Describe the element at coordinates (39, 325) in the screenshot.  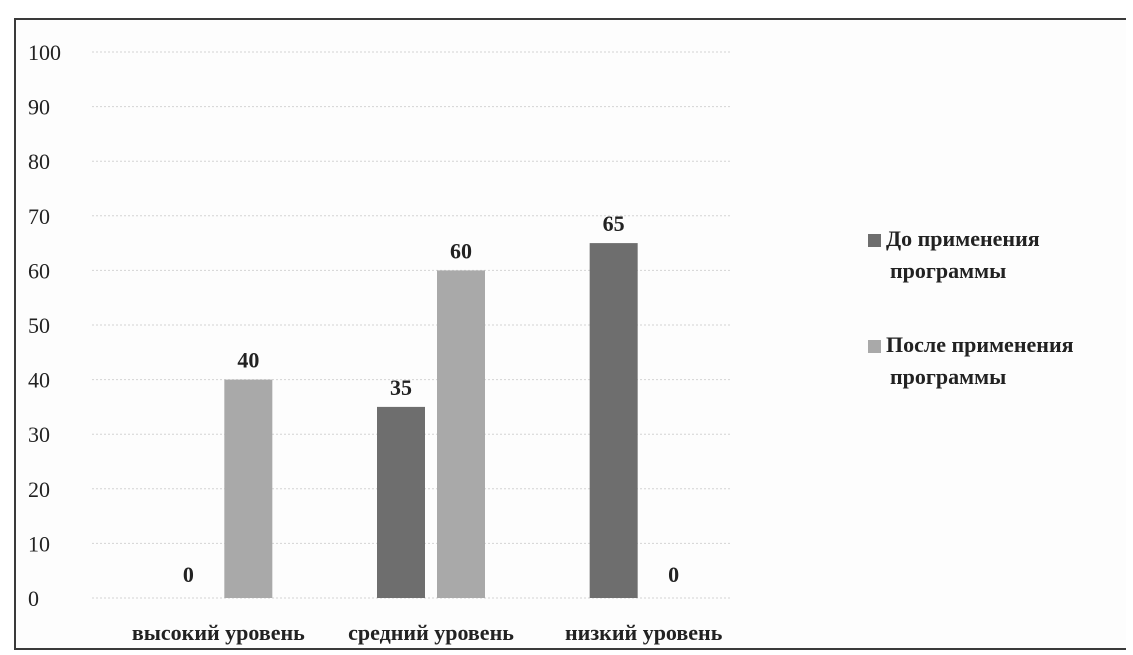
I see `y-tick-label: 50` at that location.